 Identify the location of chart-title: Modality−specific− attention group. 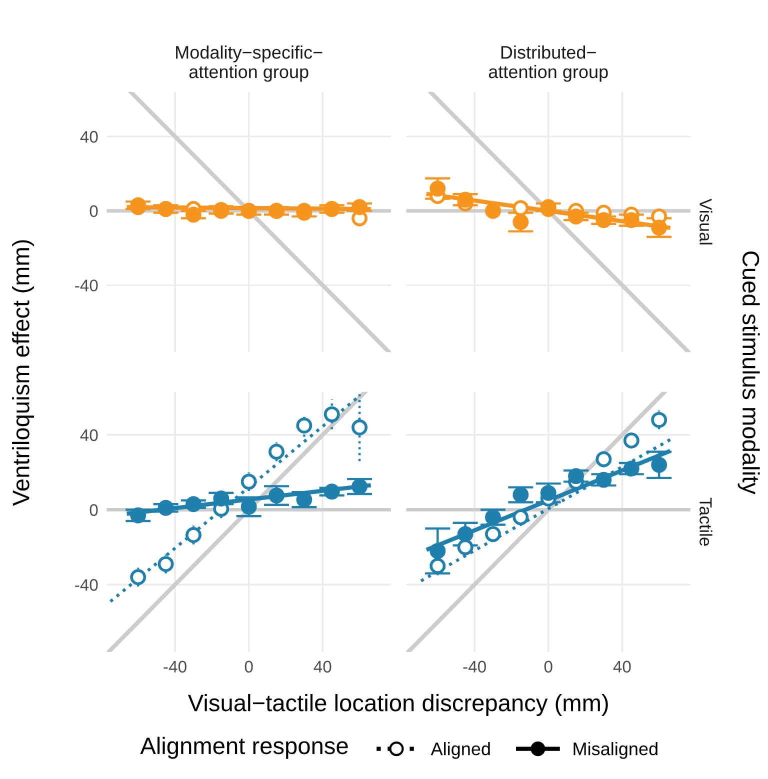
(249, 64).